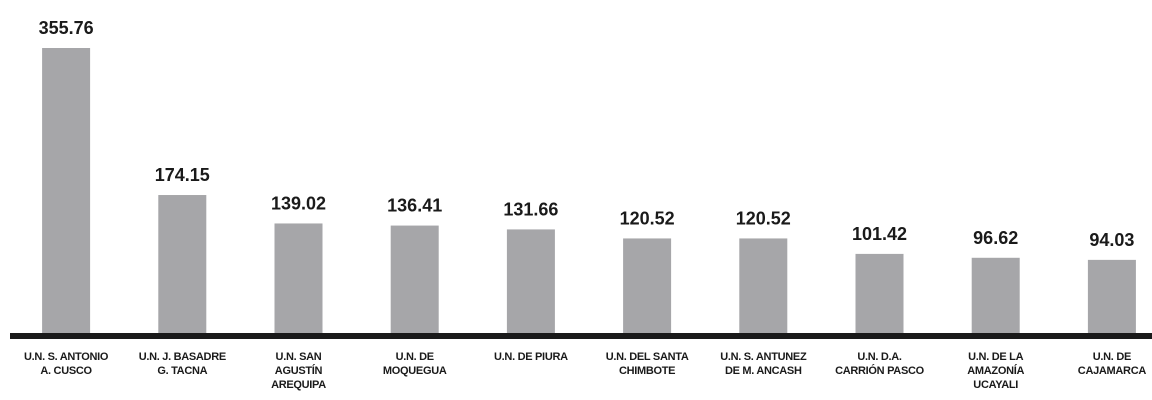 This screenshot has height=400, width=1152. What do you see at coordinates (995, 357) in the screenshot?
I see `x-tick-label-line: U.N. DE LA` at bounding box center [995, 357].